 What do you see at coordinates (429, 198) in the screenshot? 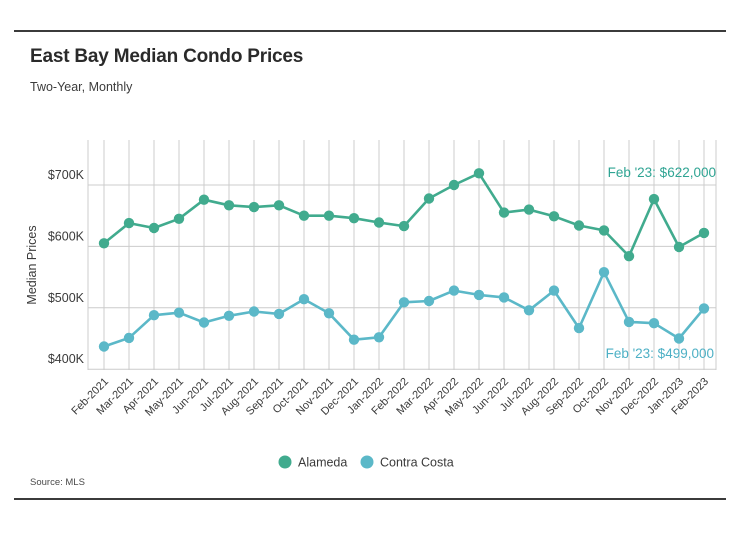
I see `data-point-alameda-Mar-2022` at bounding box center [429, 198].